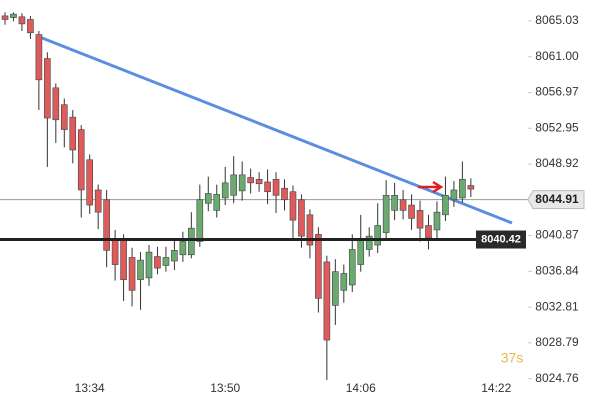 This screenshot has width=596, height=416. Describe the element at coordinates (557, 270) in the screenshot. I see `y-tick-label: 8036.84` at that location.